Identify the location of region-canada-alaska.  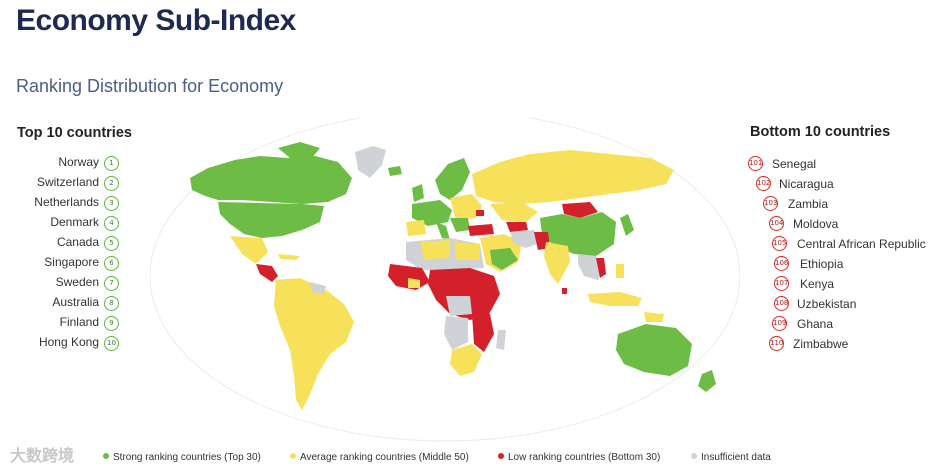
(271, 180).